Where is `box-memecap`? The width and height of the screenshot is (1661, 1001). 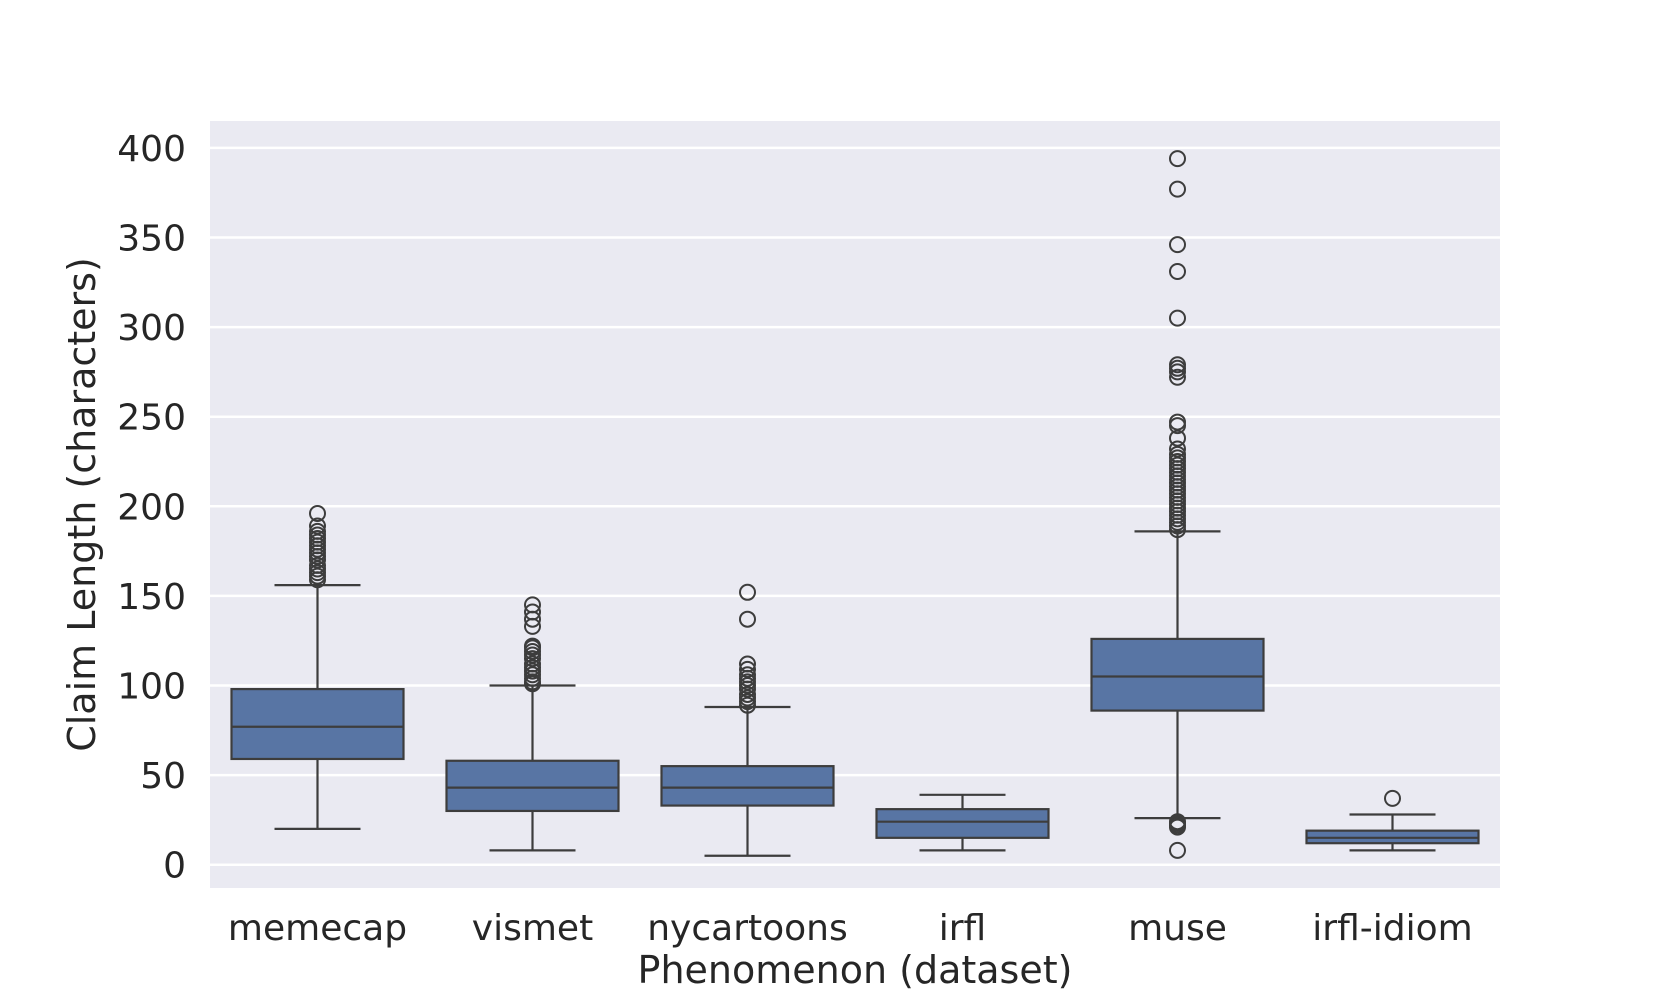
box-memecap is located at coordinates (317, 667).